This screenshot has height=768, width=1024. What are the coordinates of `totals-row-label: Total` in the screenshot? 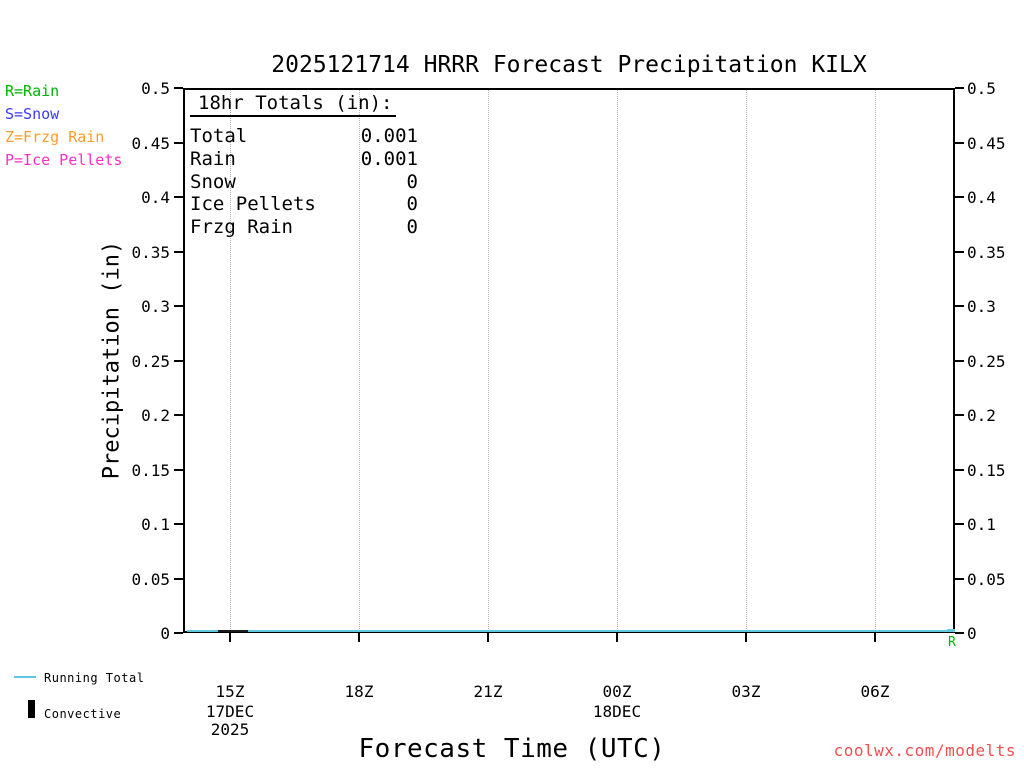 It's located at (219, 136).